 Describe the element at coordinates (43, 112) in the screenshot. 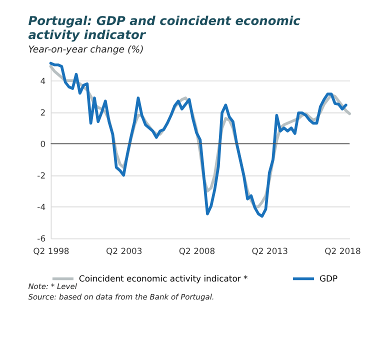

I see `y-tick-label: 2` at that location.